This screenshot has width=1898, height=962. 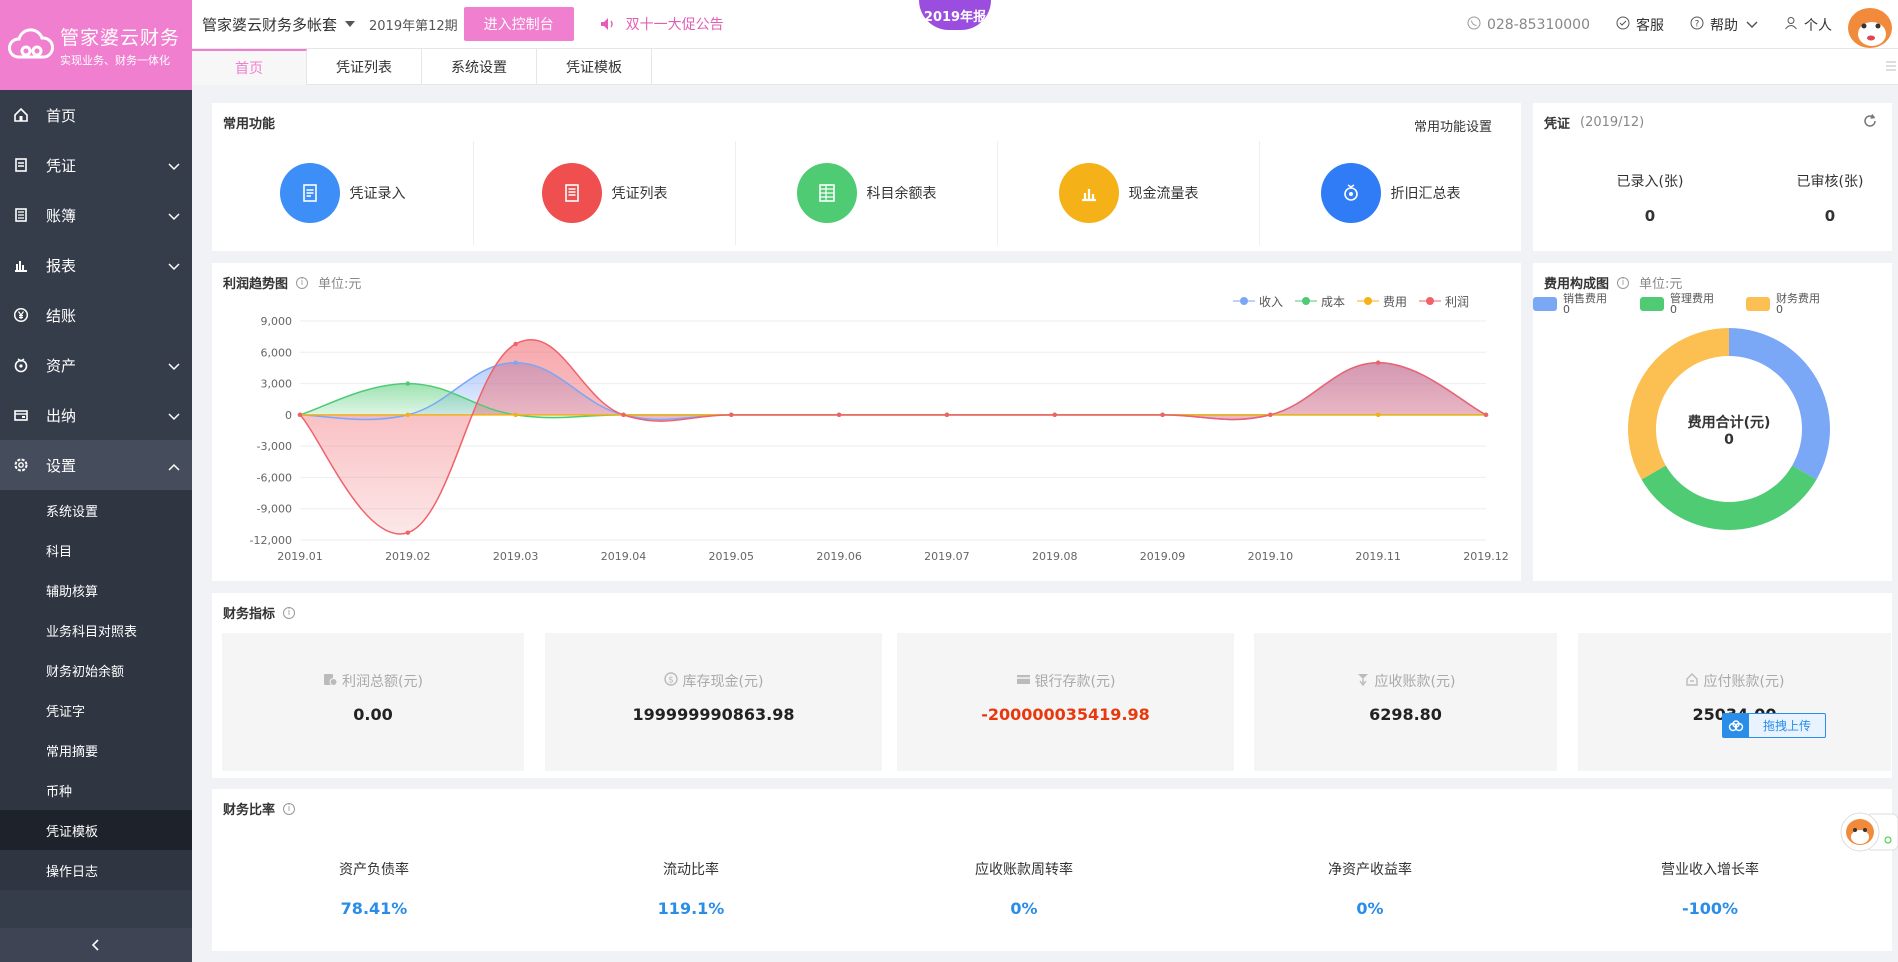 What do you see at coordinates (1557, 124) in the screenshot?
I see `voucher-title-text: 凭证` at bounding box center [1557, 124].